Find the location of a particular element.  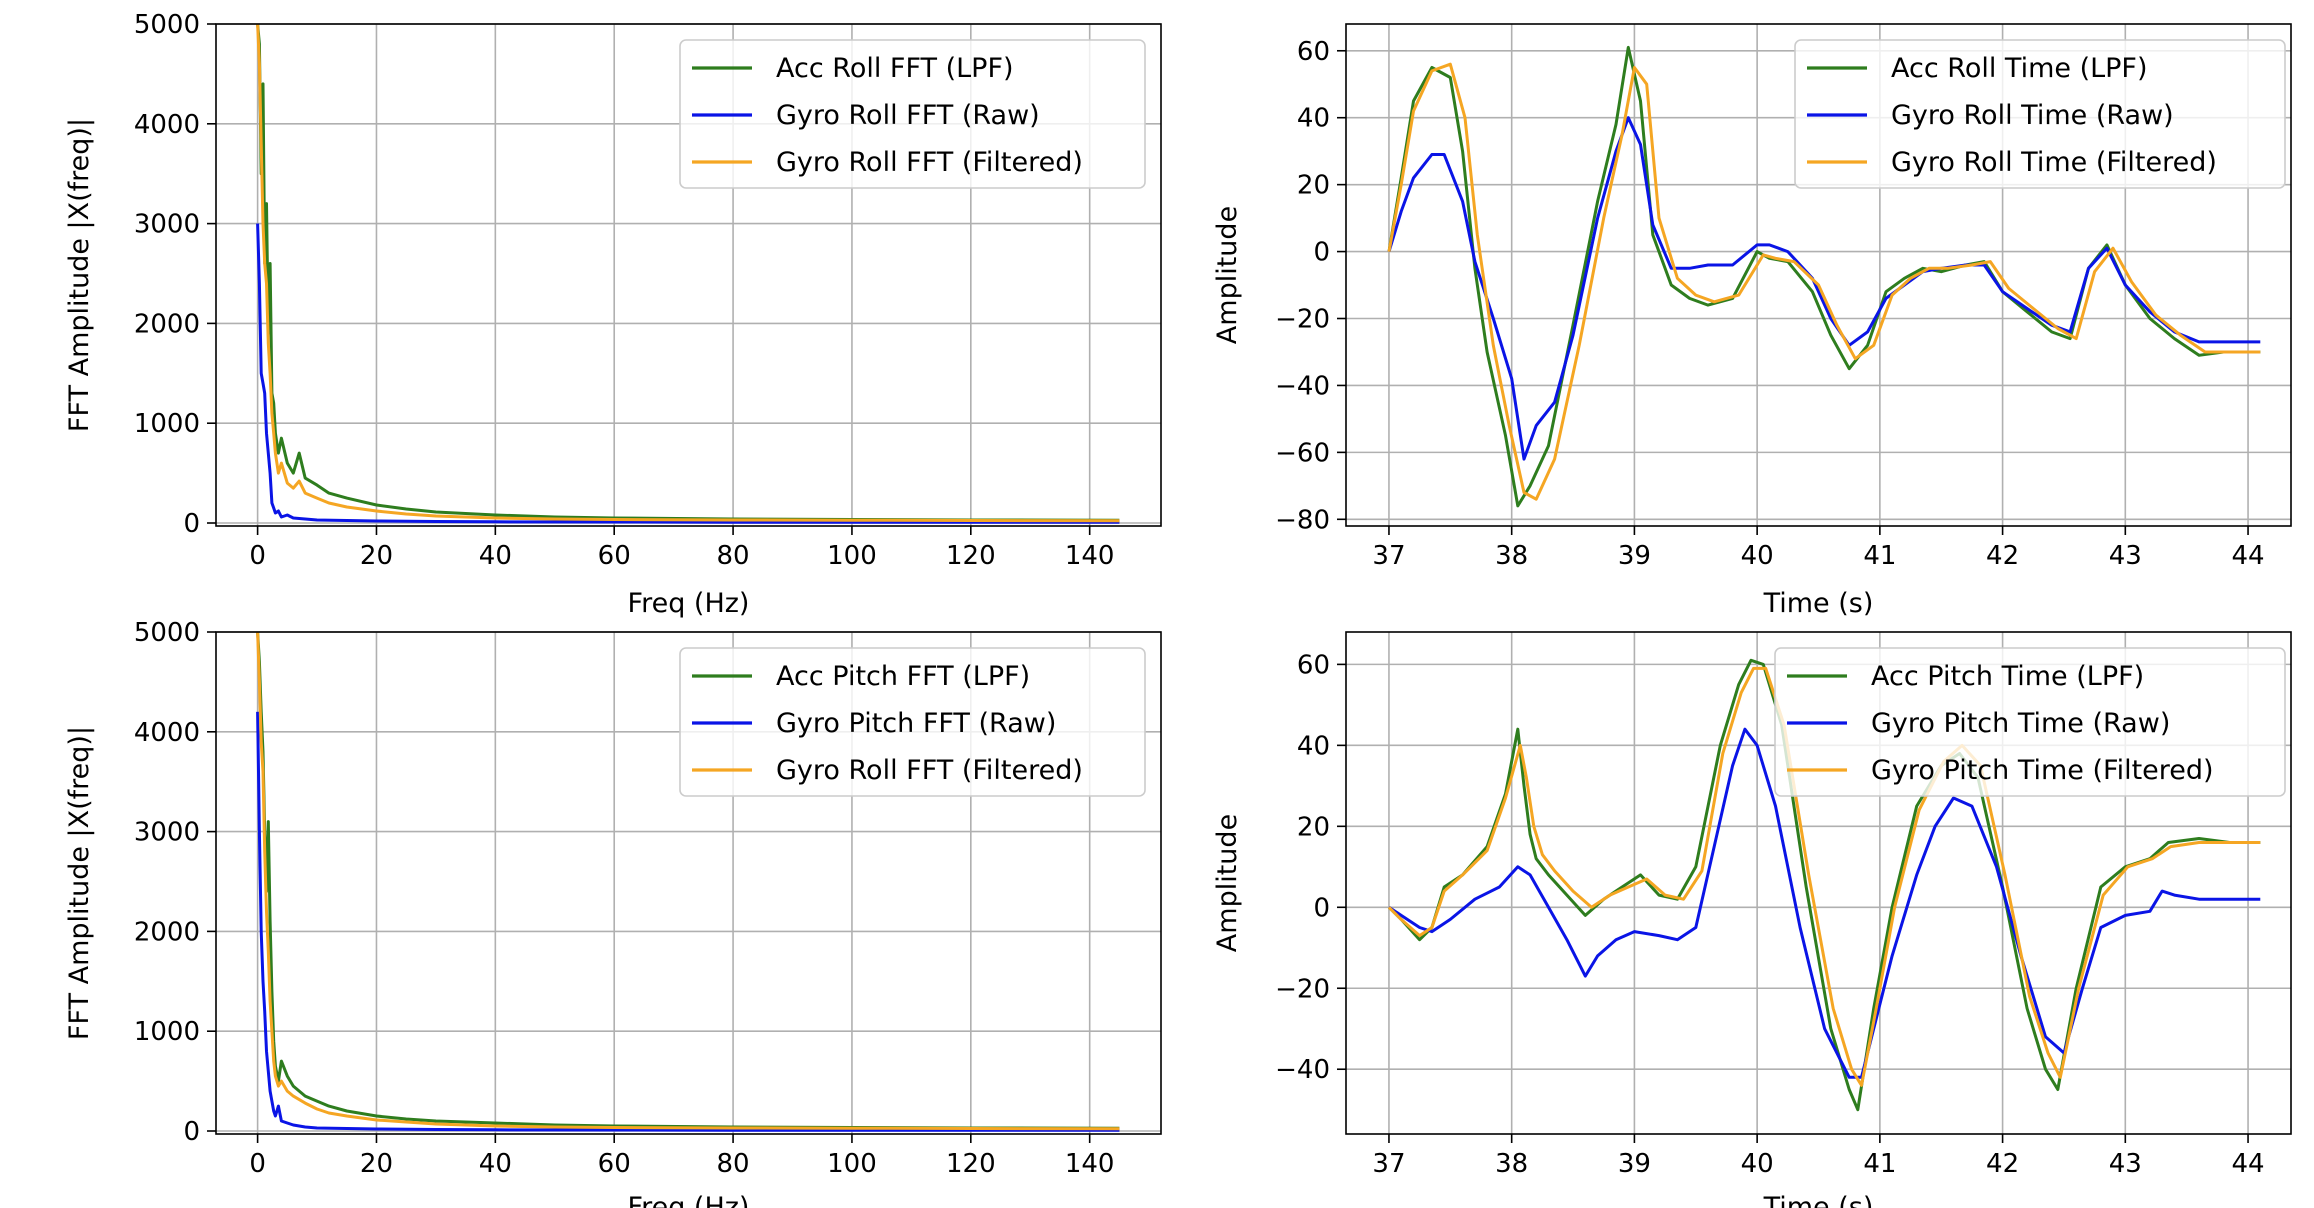

legend-label: Gyro Pitch FFT (Raw) is located at coordinates (916, 723).